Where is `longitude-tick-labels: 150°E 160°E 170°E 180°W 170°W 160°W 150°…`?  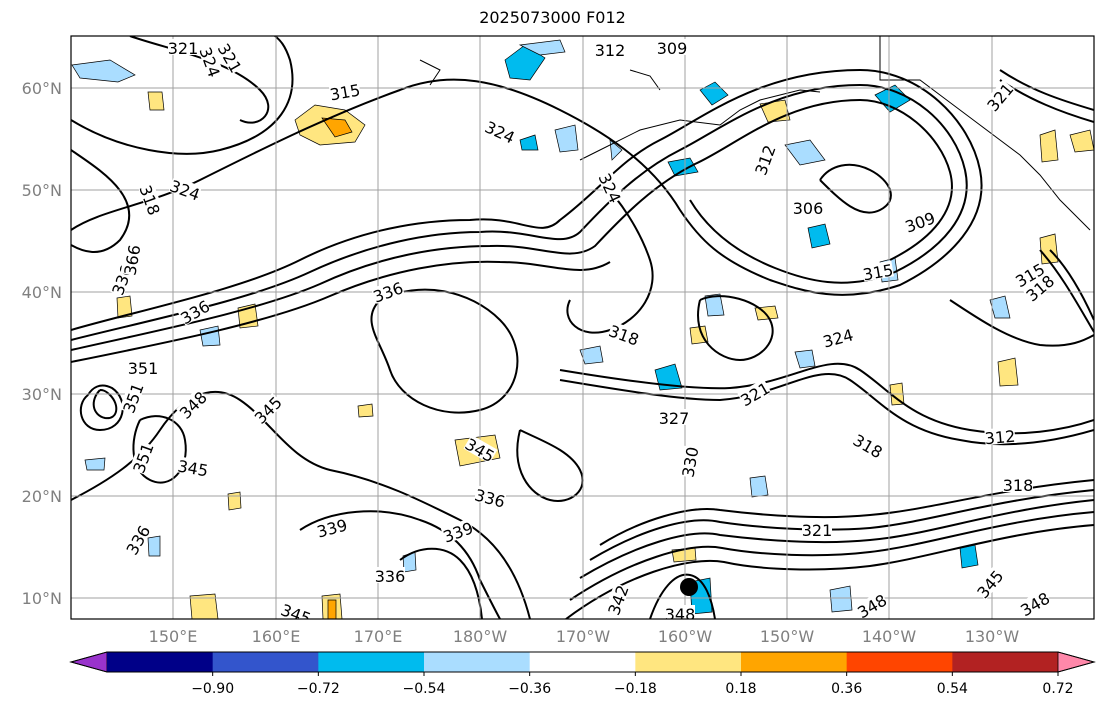 longitude-tick-labels: 150°E 160°E 170°E 180°W 170°W 160°W 150°… is located at coordinates (584, 636).